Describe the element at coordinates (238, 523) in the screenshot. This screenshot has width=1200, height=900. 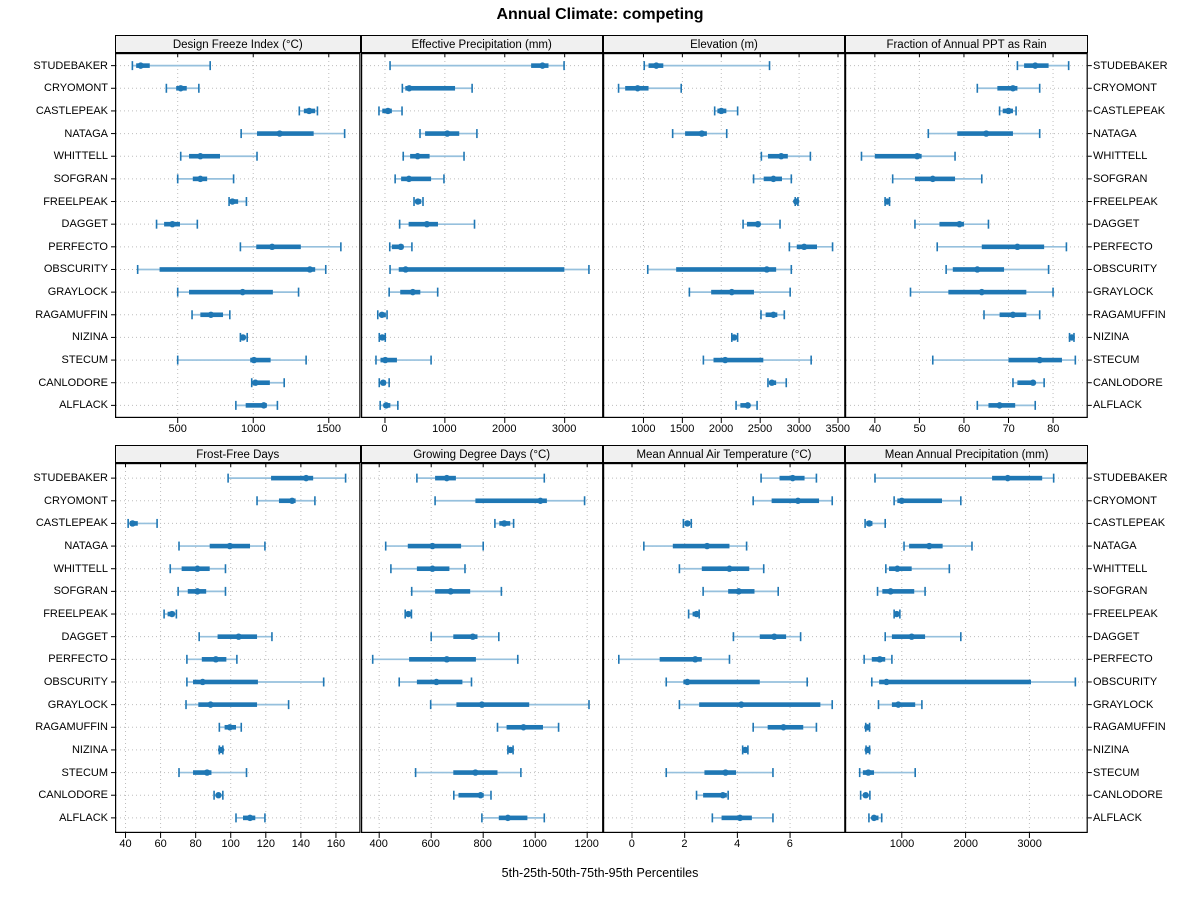
I see `series-castlepeak` at that location.